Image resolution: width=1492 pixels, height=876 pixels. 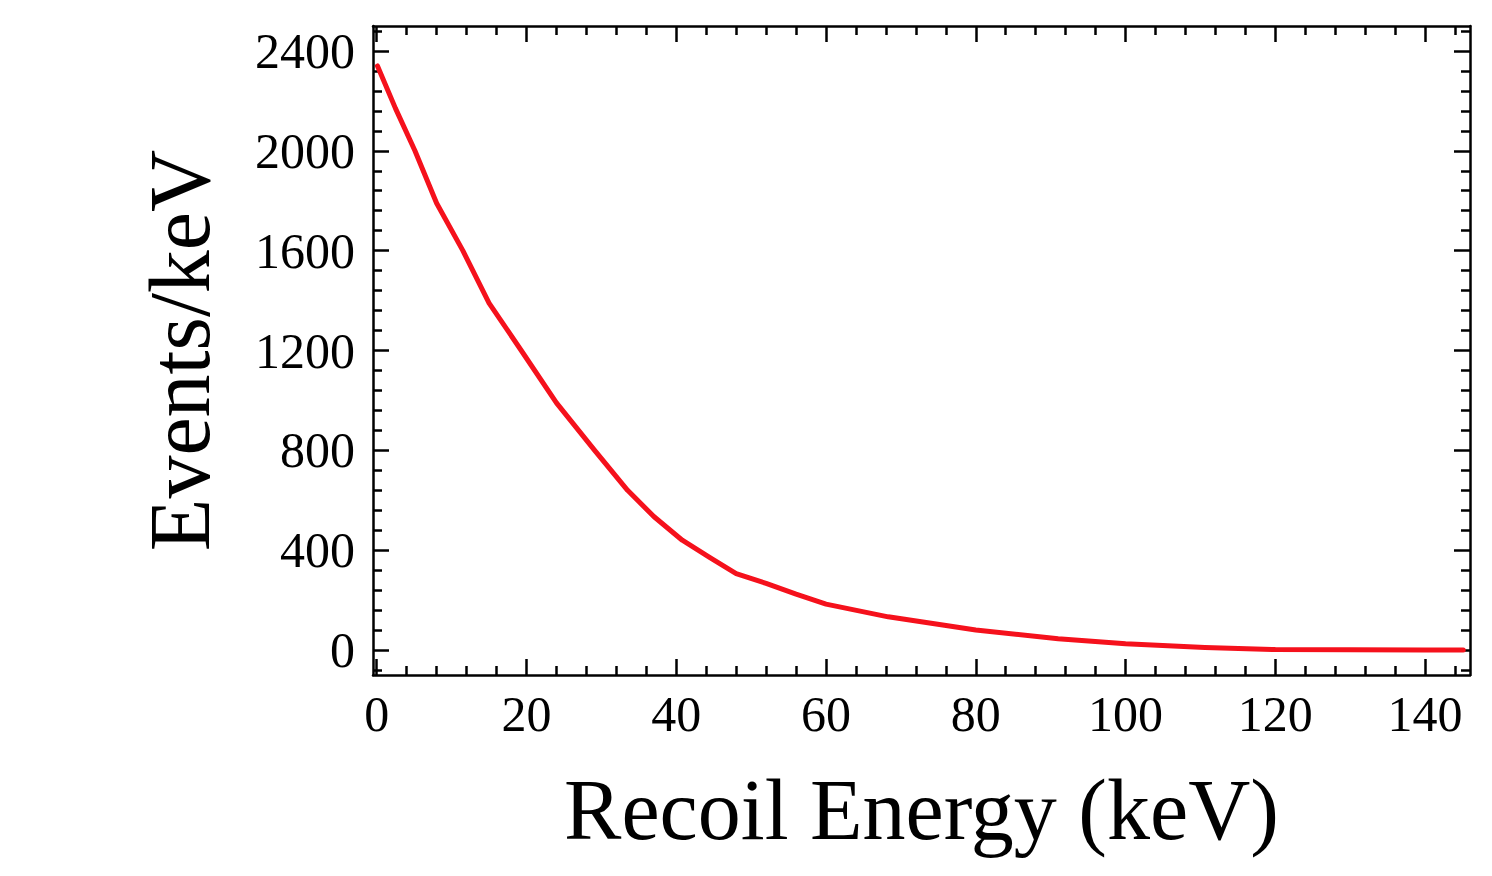 What do you see at coordinates (1126, 714) in the screenshot?
I see `x-tick-label: 100` at bounding box center [1126, 714].